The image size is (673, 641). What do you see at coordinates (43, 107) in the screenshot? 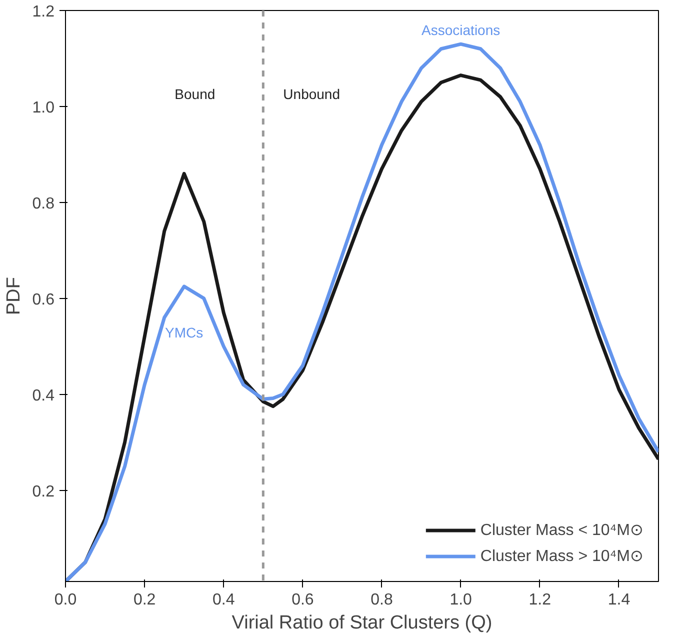
I see `y-tick-label: 1.0` at bounding box center [43, 107].